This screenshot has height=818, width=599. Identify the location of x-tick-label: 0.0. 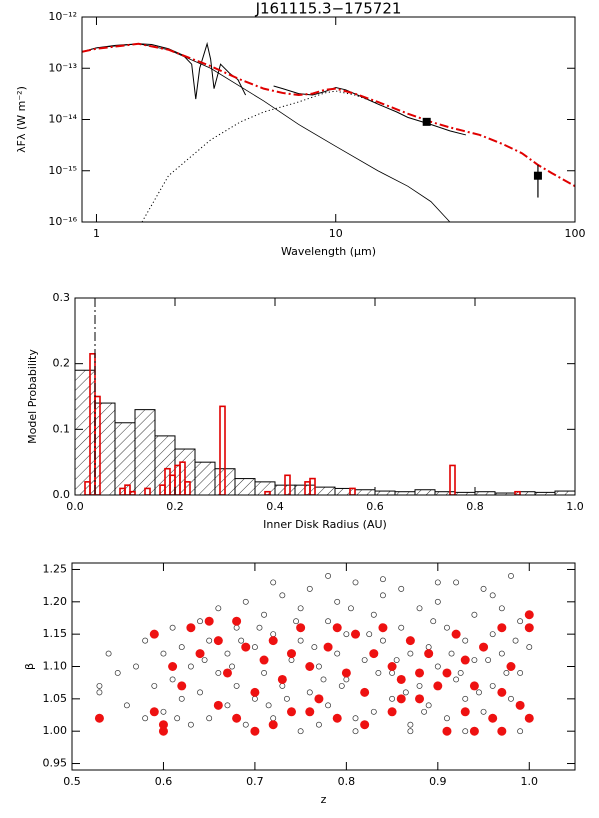
(75, 506).